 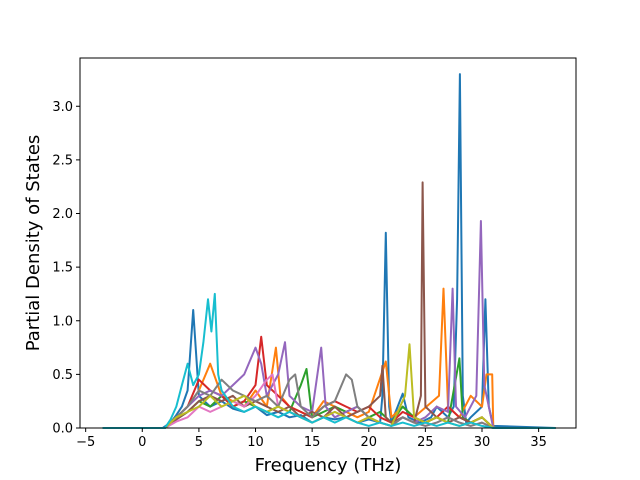 What do you see at coordinates (199, 442) in the screenshot?
I see `x-tick-label: 5` at bounding box center [199, 442].